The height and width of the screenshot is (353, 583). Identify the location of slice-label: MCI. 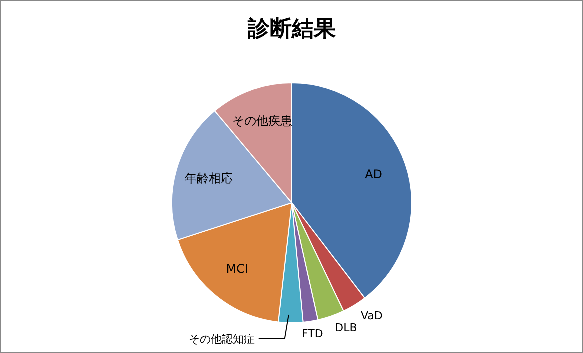
(237, 269).